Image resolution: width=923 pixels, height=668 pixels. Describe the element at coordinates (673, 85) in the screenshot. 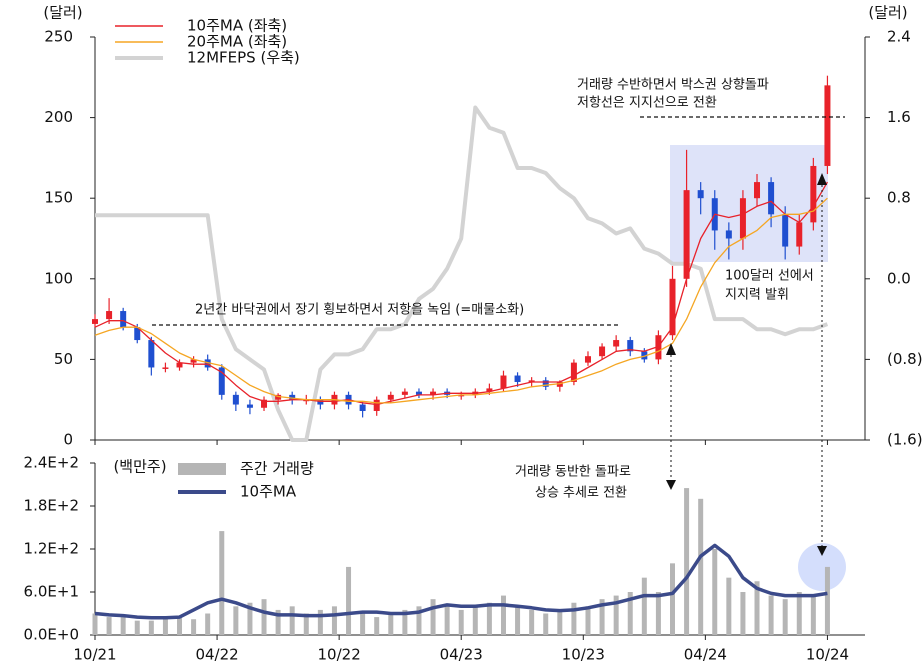

I see `annotation: 거래량 수반하면서 박스권 상향돌파` at that location.